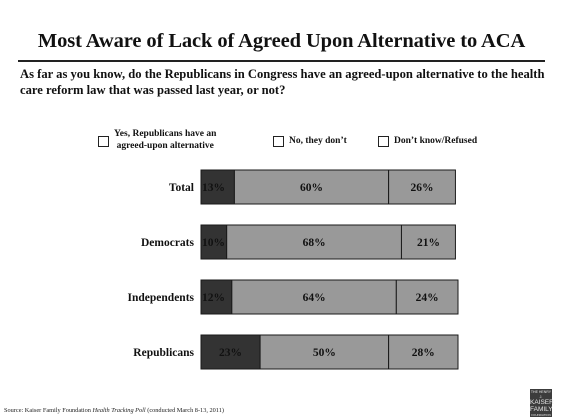 This screenshot has height=420, width=563. Describe the element at coordinates (541, 409) in the screenshot. I see `logo-line3: FAMILY` at that location.